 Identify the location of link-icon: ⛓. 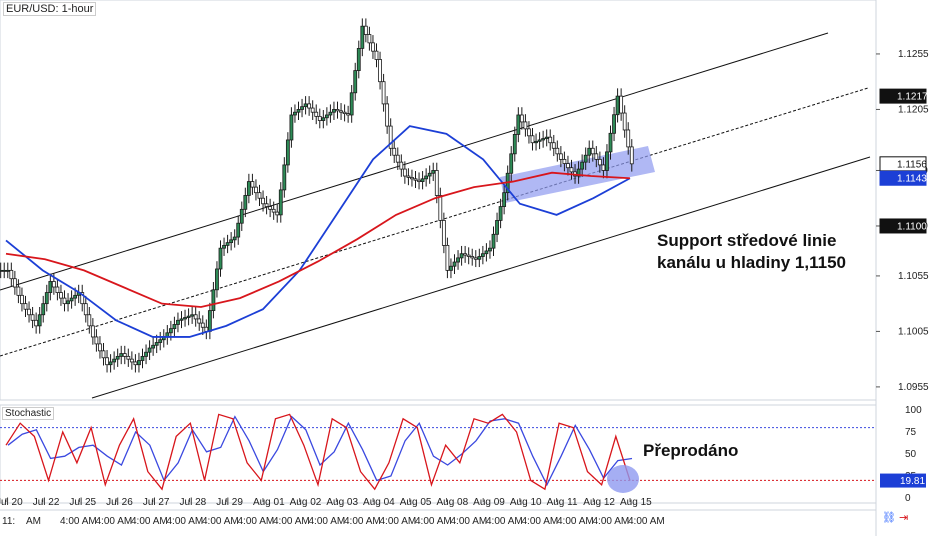
(889, 518).